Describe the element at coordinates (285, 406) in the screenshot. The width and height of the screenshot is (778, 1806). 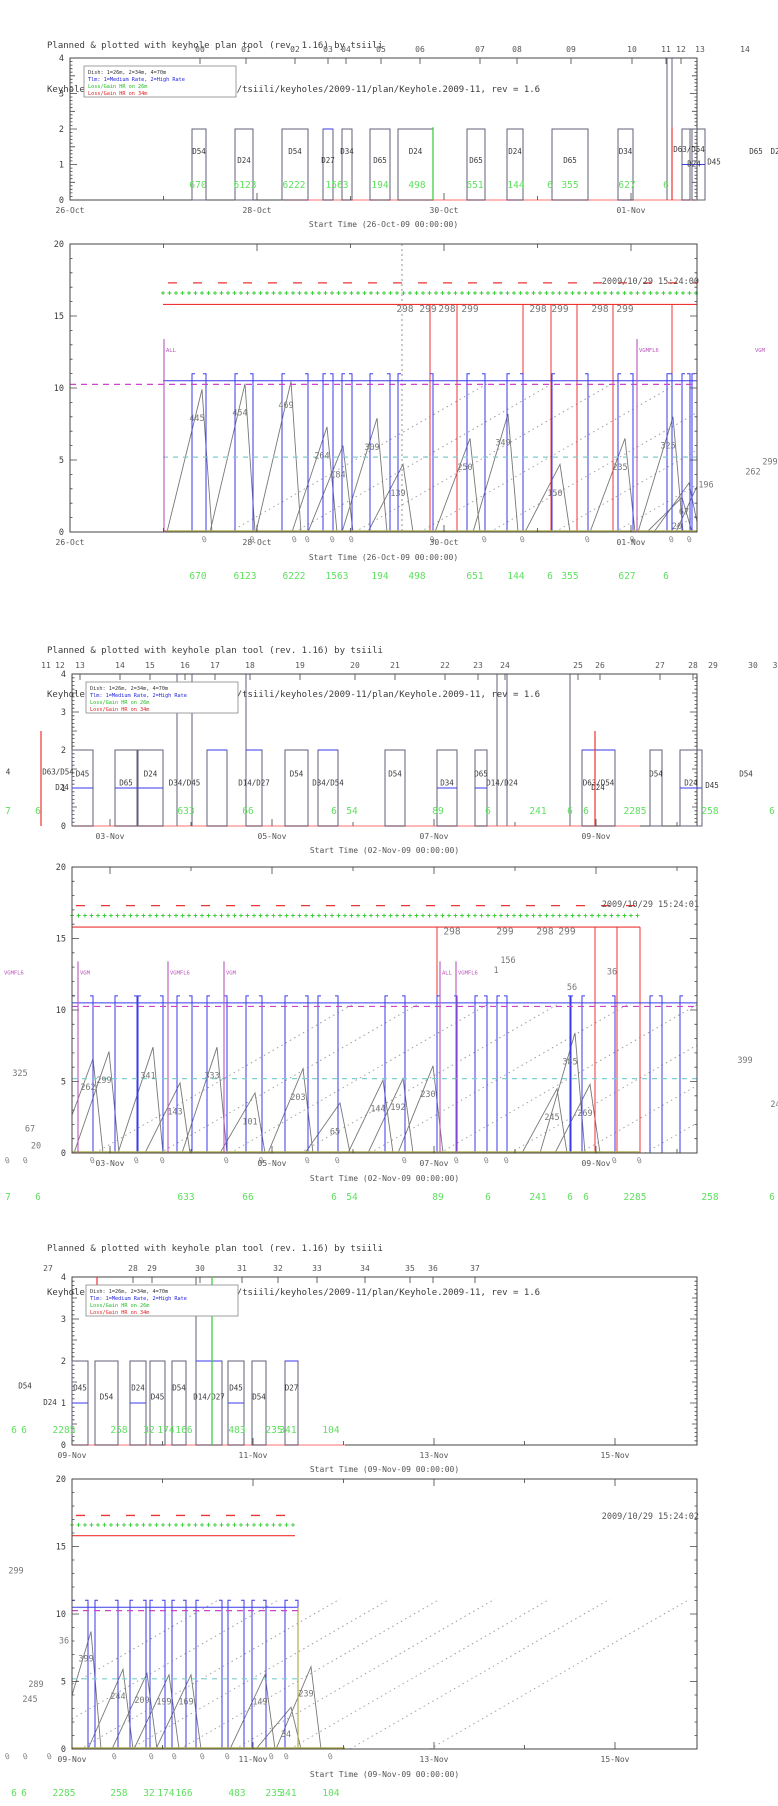
I see `track-peak-value: 469` at that location.